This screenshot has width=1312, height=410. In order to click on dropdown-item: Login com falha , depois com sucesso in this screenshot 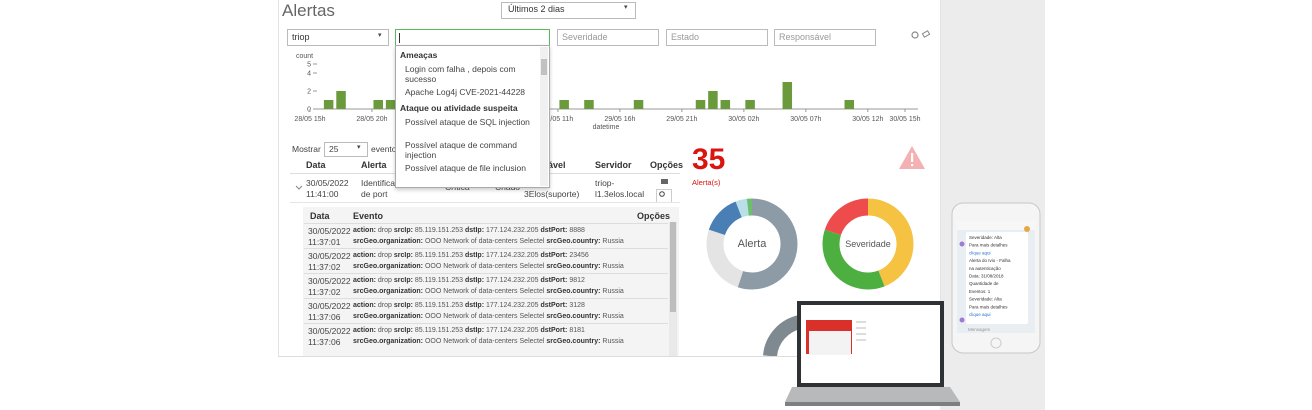, I will do `click(460, 74)`.